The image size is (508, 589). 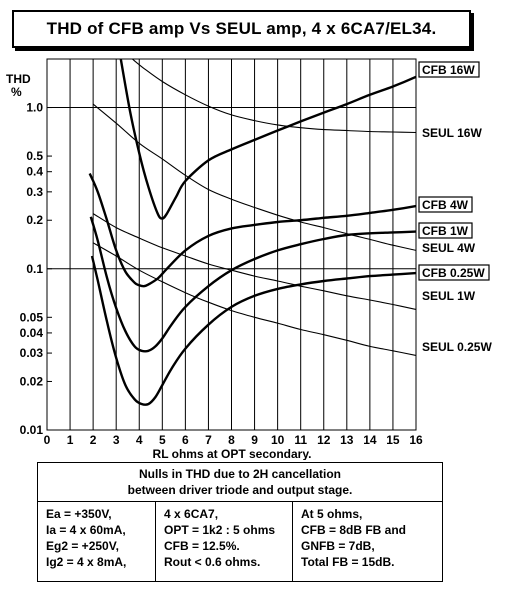 What do you see at coordinates (212, 562) in the screenshot?
I see `note-line: Rout < 0.6 ohms.` at bounding box center [212, 562].